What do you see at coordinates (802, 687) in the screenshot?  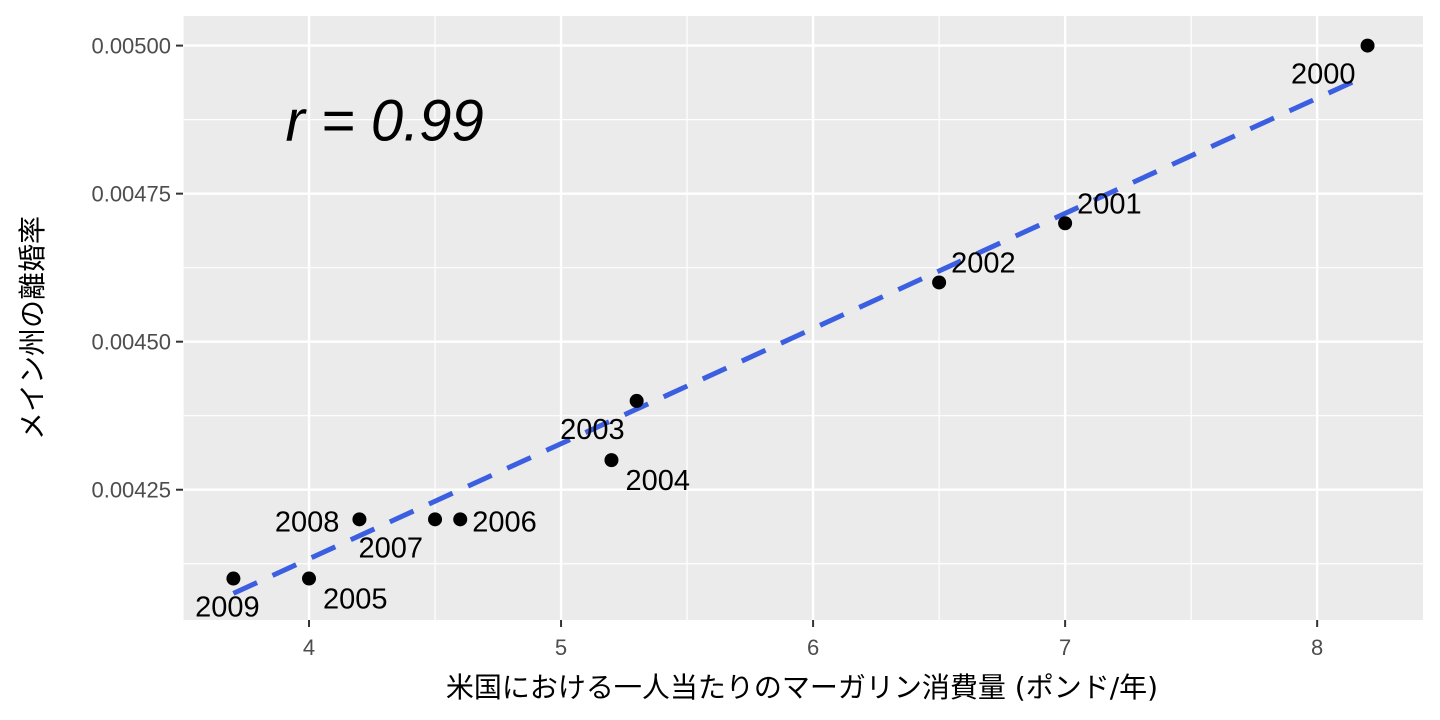 I see `x-axis-title: 米国における一人当たりのマーガリン消費量 (ポンド/年)` at bounding box center [802, 687].